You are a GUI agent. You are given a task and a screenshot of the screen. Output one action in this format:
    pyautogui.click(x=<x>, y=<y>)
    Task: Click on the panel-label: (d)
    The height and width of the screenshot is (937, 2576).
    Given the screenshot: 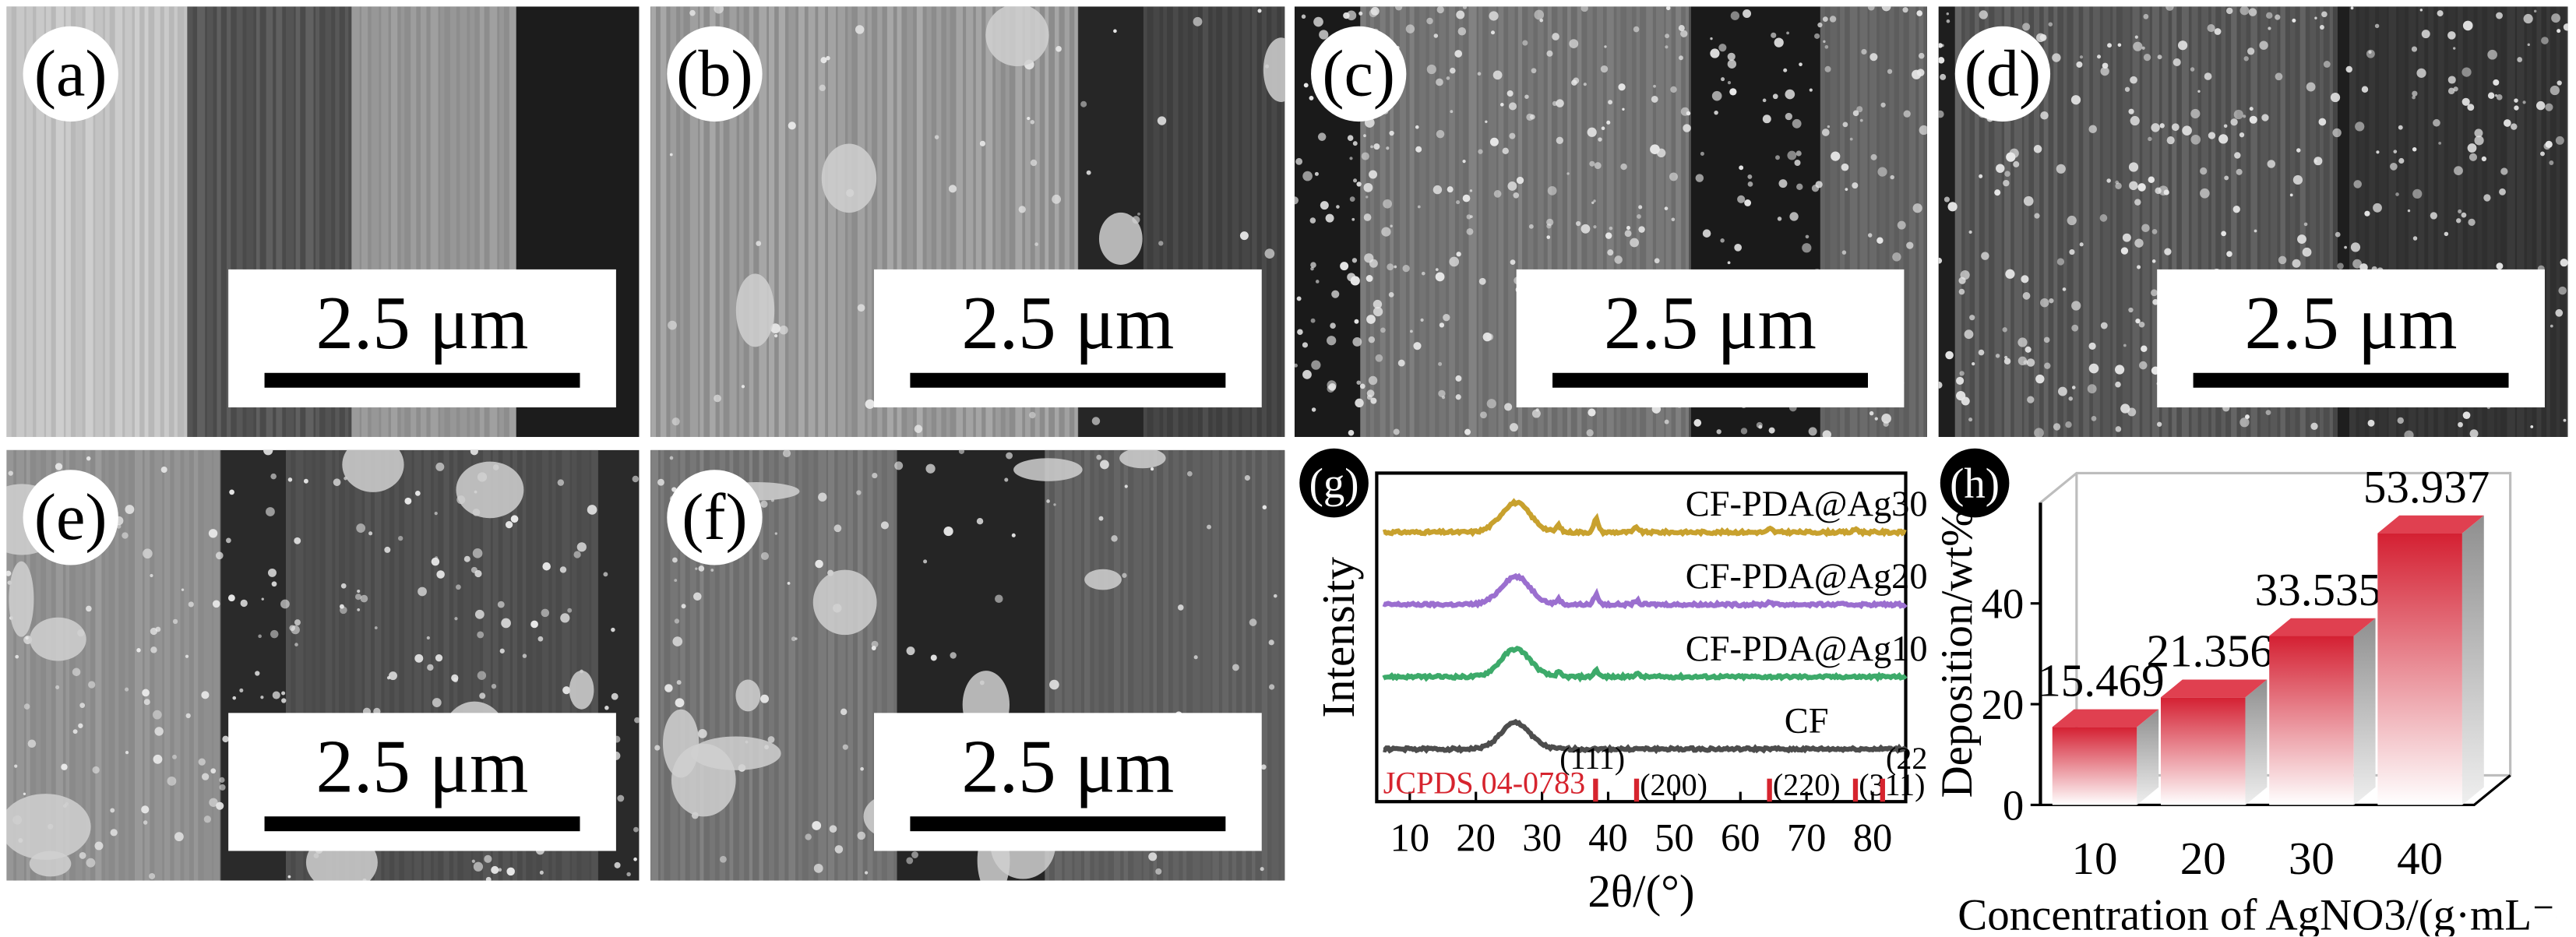 What is the action you would take?
    pyautogui.click(x=2003, y=74)
    